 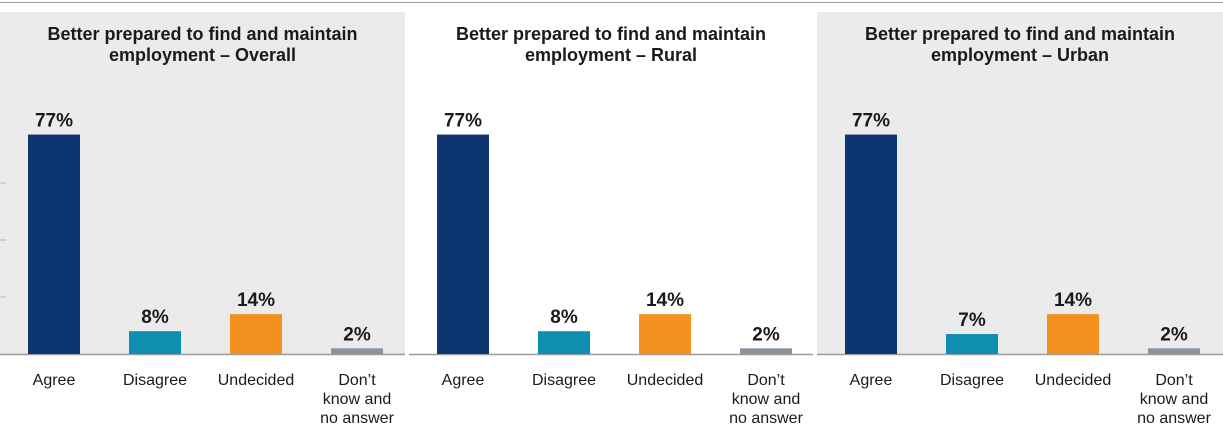 What do you see at coordinates (972, 320) in the screenshot?
I see `data-label: 7%` at bounding box center [972, 320].